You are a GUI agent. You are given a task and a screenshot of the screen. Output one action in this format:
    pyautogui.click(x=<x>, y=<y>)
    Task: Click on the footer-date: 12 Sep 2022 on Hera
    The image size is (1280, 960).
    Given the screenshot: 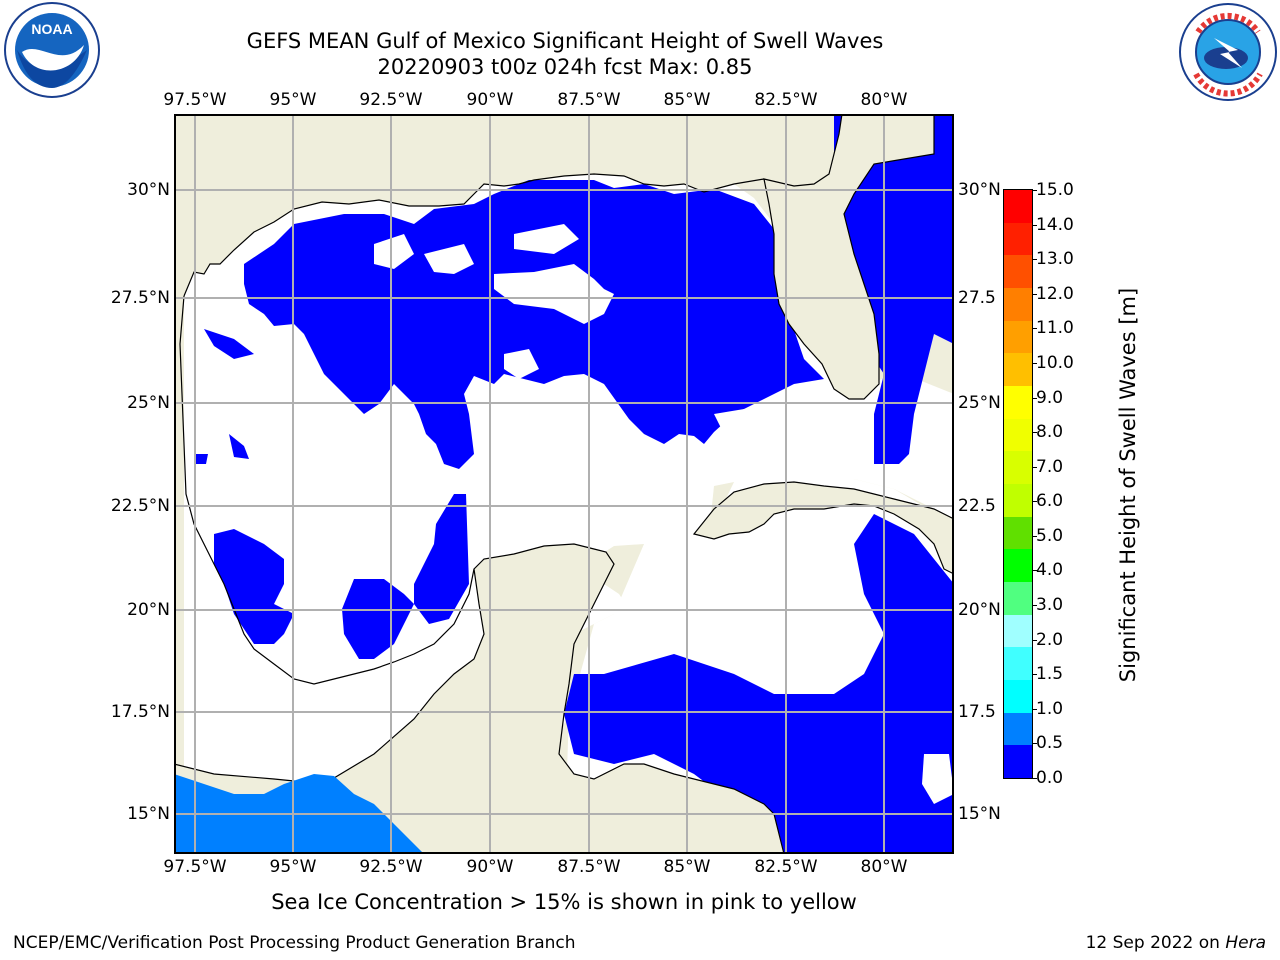 What is the action you would take?
    pyautogui.click(x=1176, y=943)
    